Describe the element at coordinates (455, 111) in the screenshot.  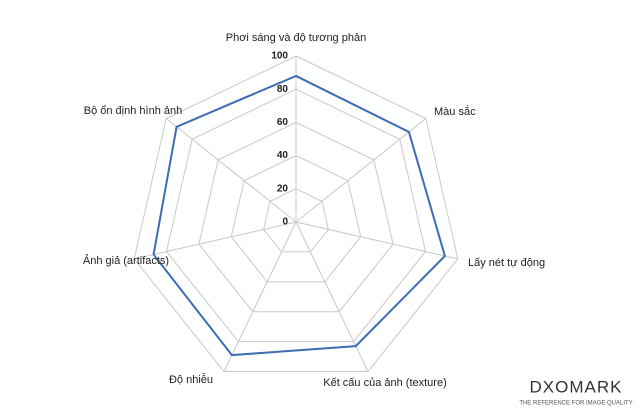
I see `axis-label: Màu sắc` at that location.